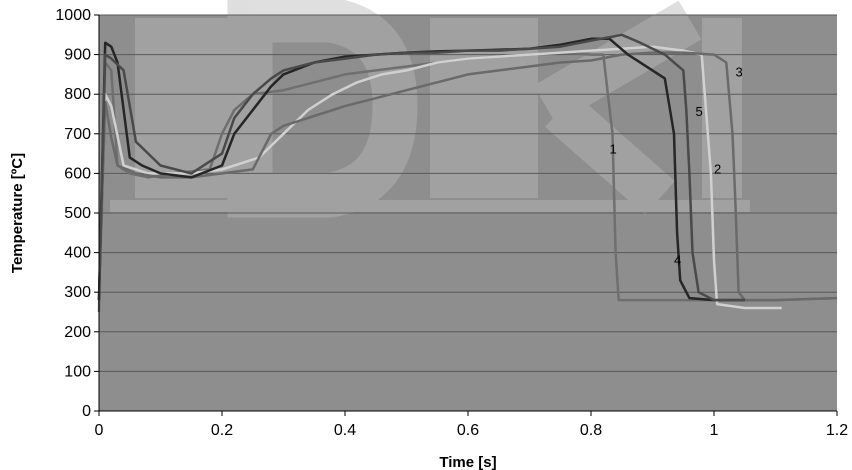 Image resolution: width=852 pixels, height=470 pixels. What do you see at coordinates (86, 411) in the screenshot?
I see `y-tick-label: 0` at bounding box center [86, 411].